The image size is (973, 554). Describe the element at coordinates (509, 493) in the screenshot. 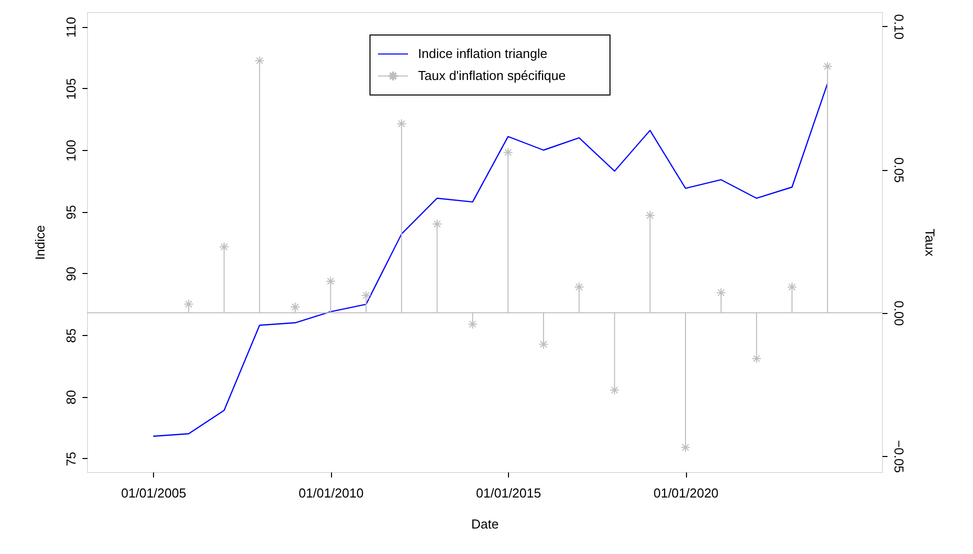

I see `x-tick-label: 01/01/2015` at that location.